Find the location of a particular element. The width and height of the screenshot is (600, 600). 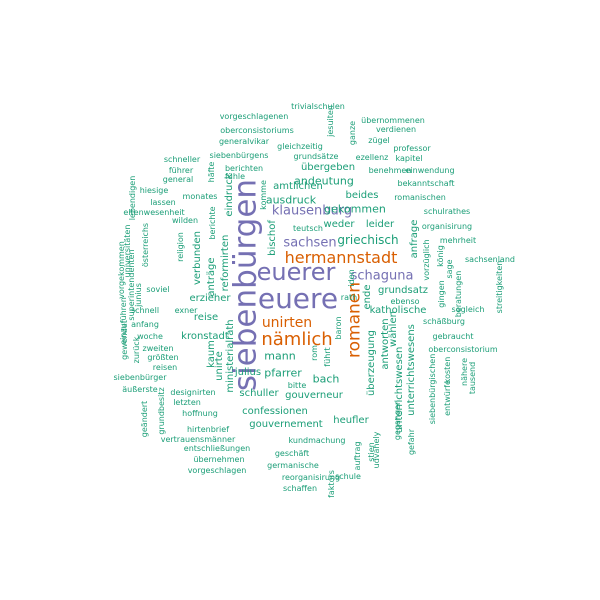

word: hermannstadt is located at coordinates (341, 257).